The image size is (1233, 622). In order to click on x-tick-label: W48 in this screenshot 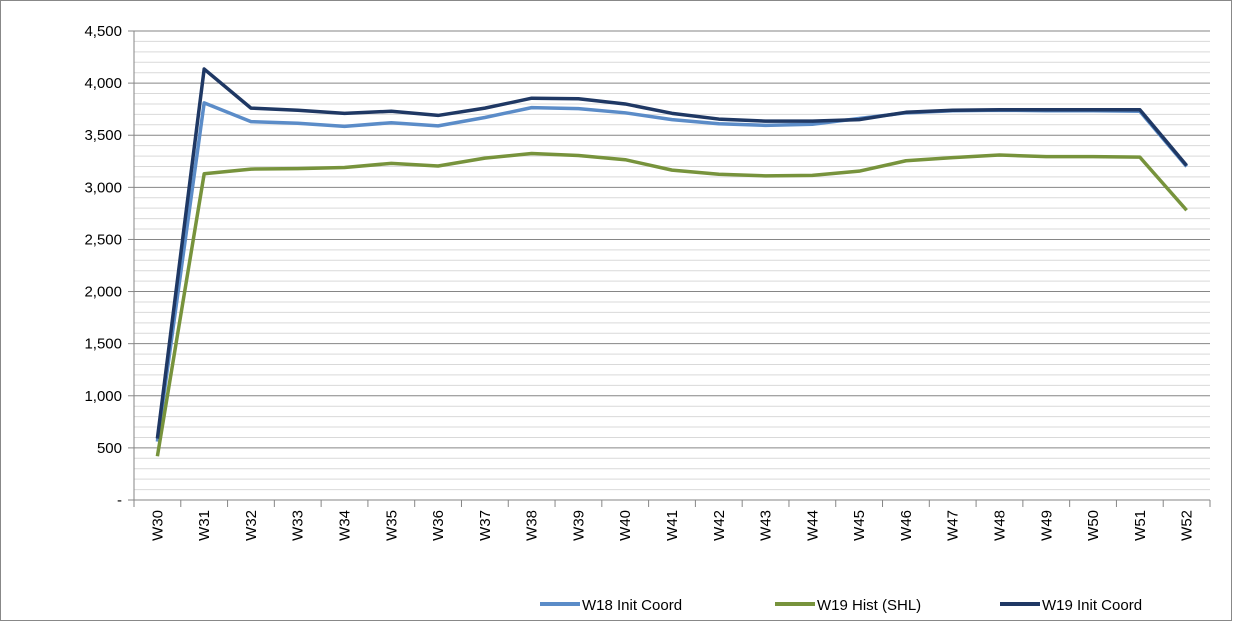, I will do `click(999, 525)`.